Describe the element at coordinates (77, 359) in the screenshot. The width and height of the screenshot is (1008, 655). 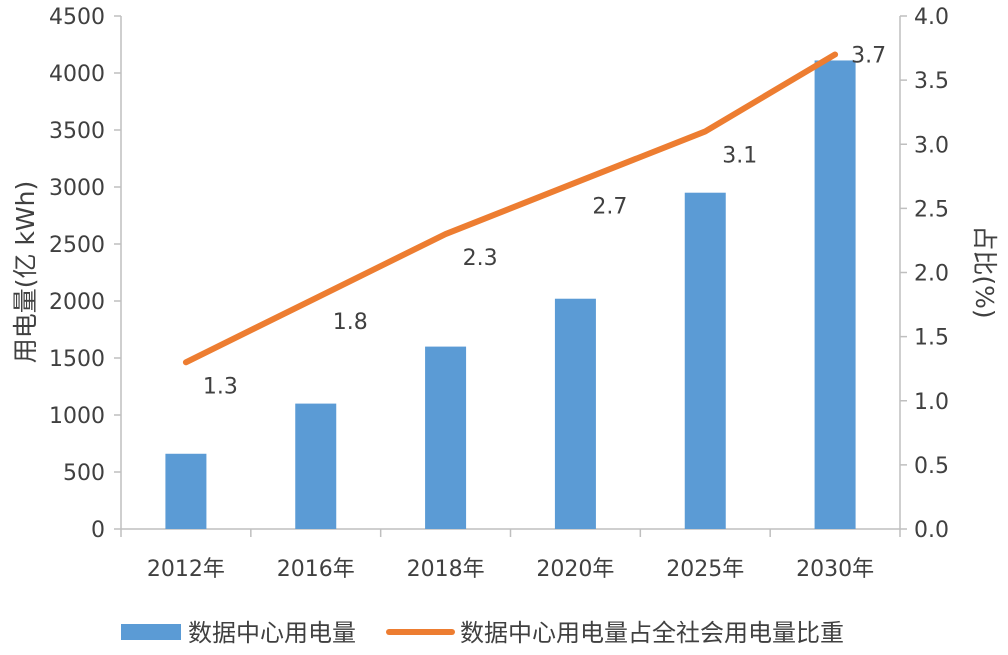
I see `left-tick-label: 1500` at that location.